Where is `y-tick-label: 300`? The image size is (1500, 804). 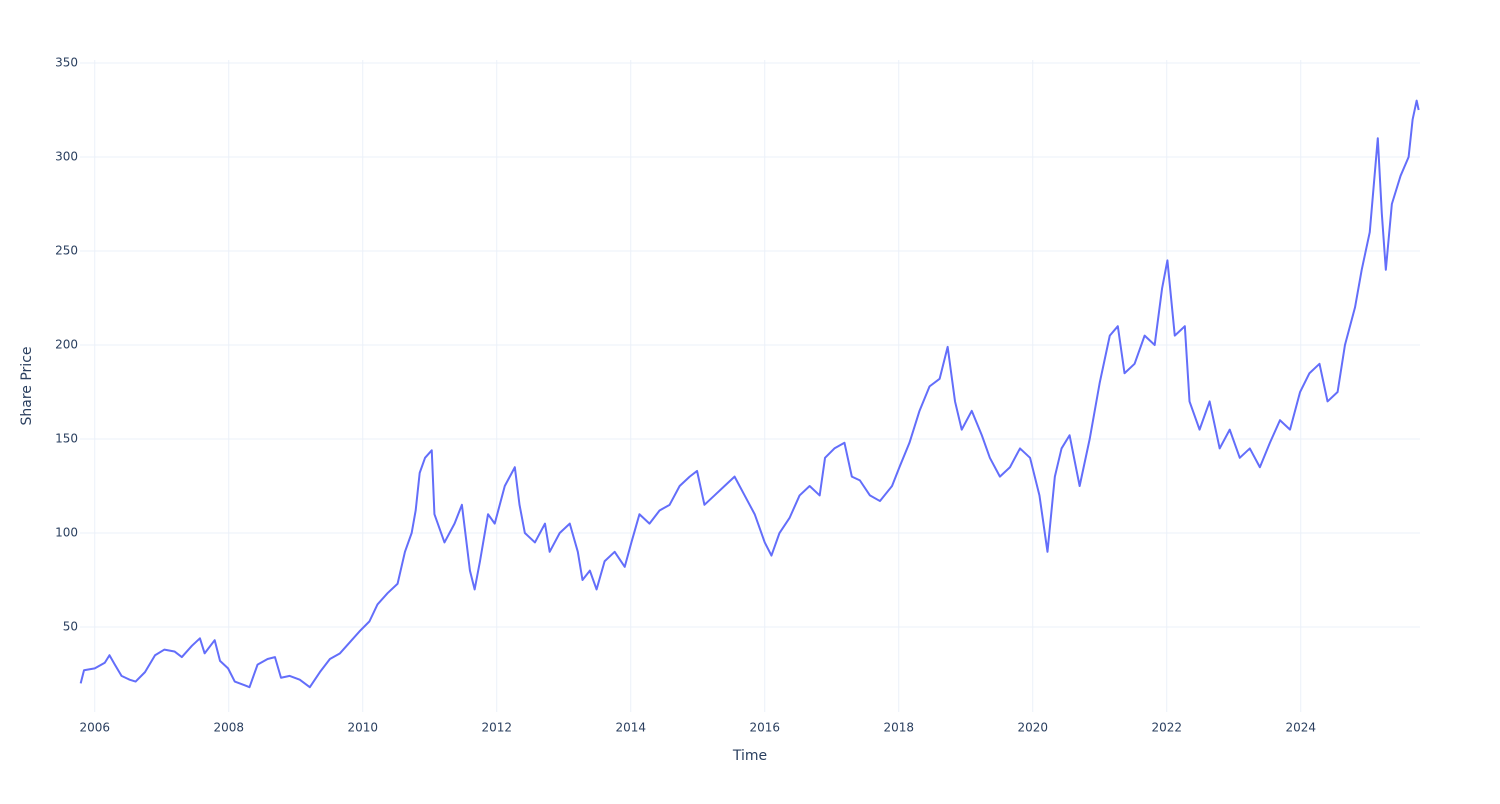
y-tick-label: 300 is located at coordinates (66, 157).